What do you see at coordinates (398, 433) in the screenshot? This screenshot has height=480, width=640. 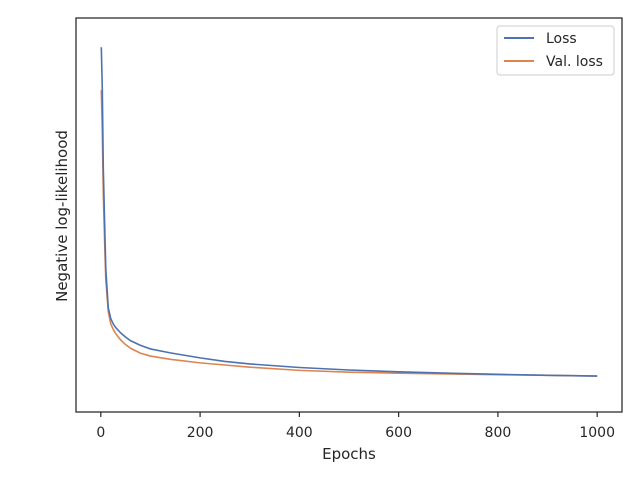 I see `x-tick-label: 600` at bounding box center [398, 433].